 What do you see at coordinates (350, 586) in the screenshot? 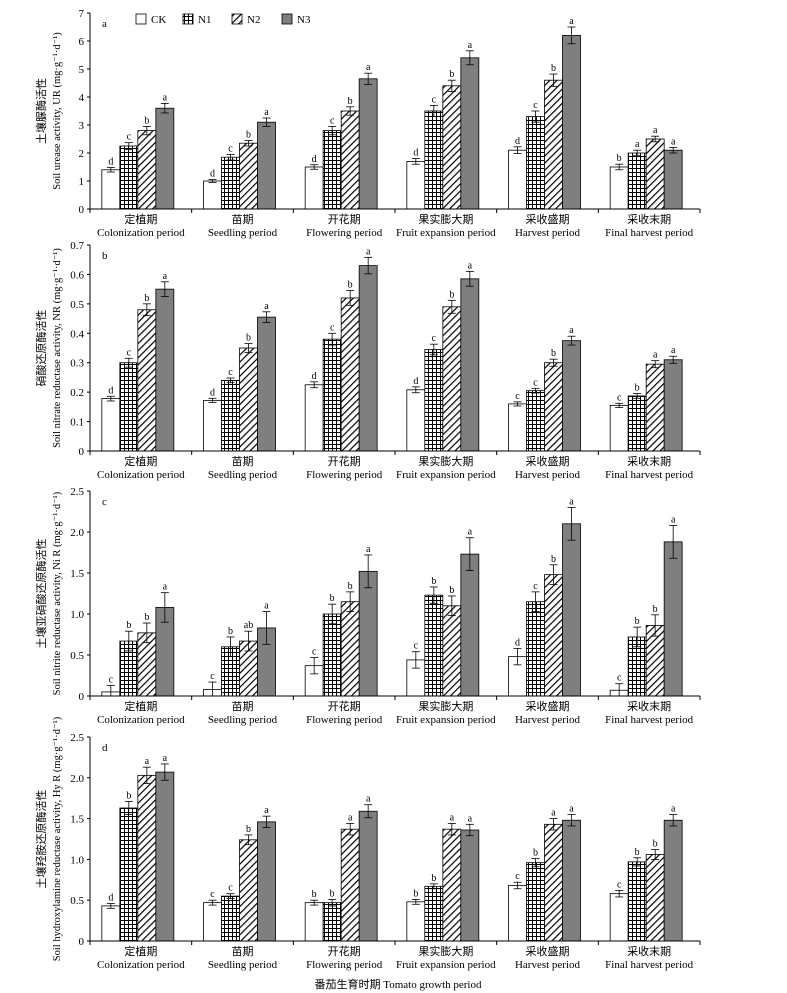
I see `significance-letter-c-n2-2: b` at bounding box center [350, 586].